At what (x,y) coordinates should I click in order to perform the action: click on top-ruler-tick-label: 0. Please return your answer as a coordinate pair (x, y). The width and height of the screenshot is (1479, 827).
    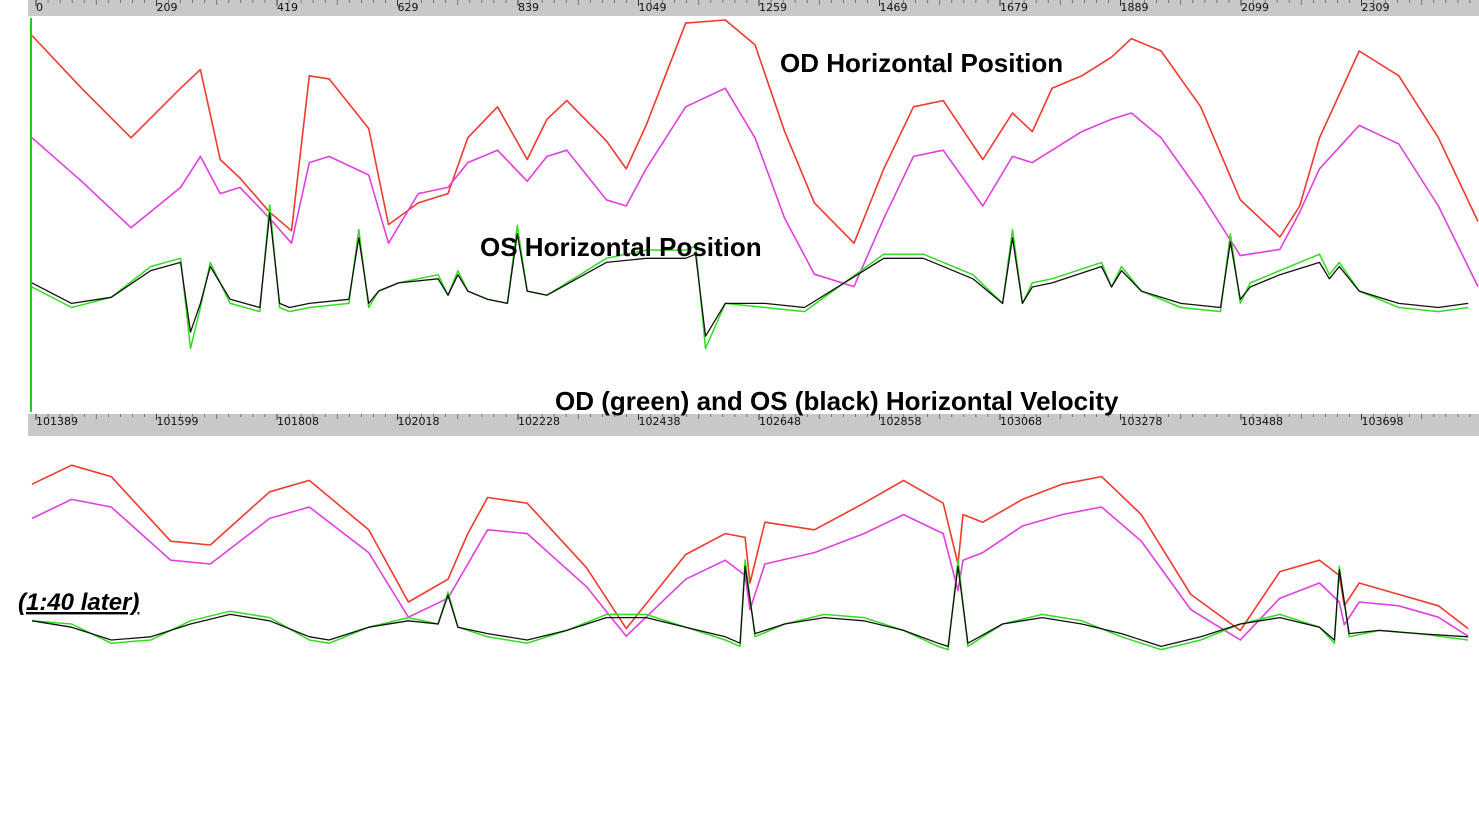
    Looking at the image, I should click on (39, 7).